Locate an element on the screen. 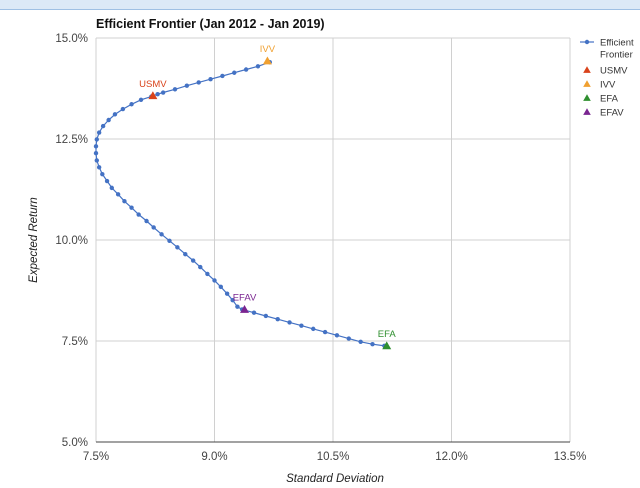 This screenshot has height=488, width=640. legend-label-line2: Frontier is located at coordinates (616, 55).